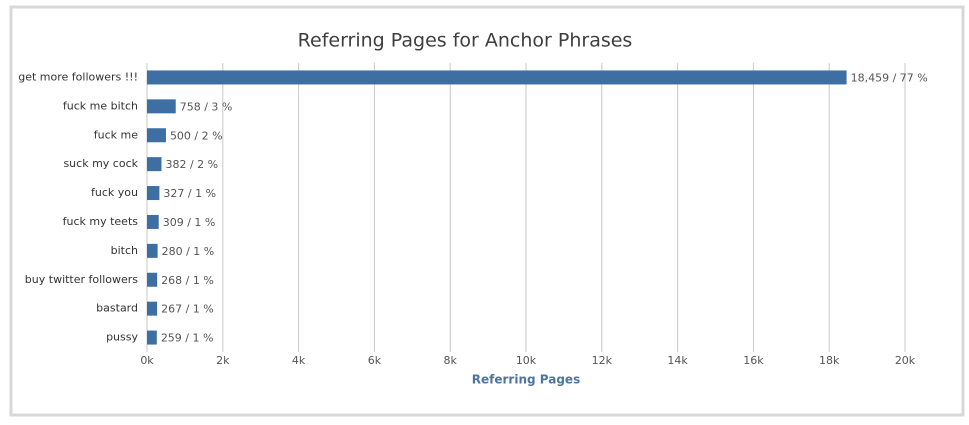 The height and width of the screenshot is (425, 969). What do you see at coordinates (905, 360) in the screenshot?
I see `x-tick-label: 20k` at bounding box center [905, 360].